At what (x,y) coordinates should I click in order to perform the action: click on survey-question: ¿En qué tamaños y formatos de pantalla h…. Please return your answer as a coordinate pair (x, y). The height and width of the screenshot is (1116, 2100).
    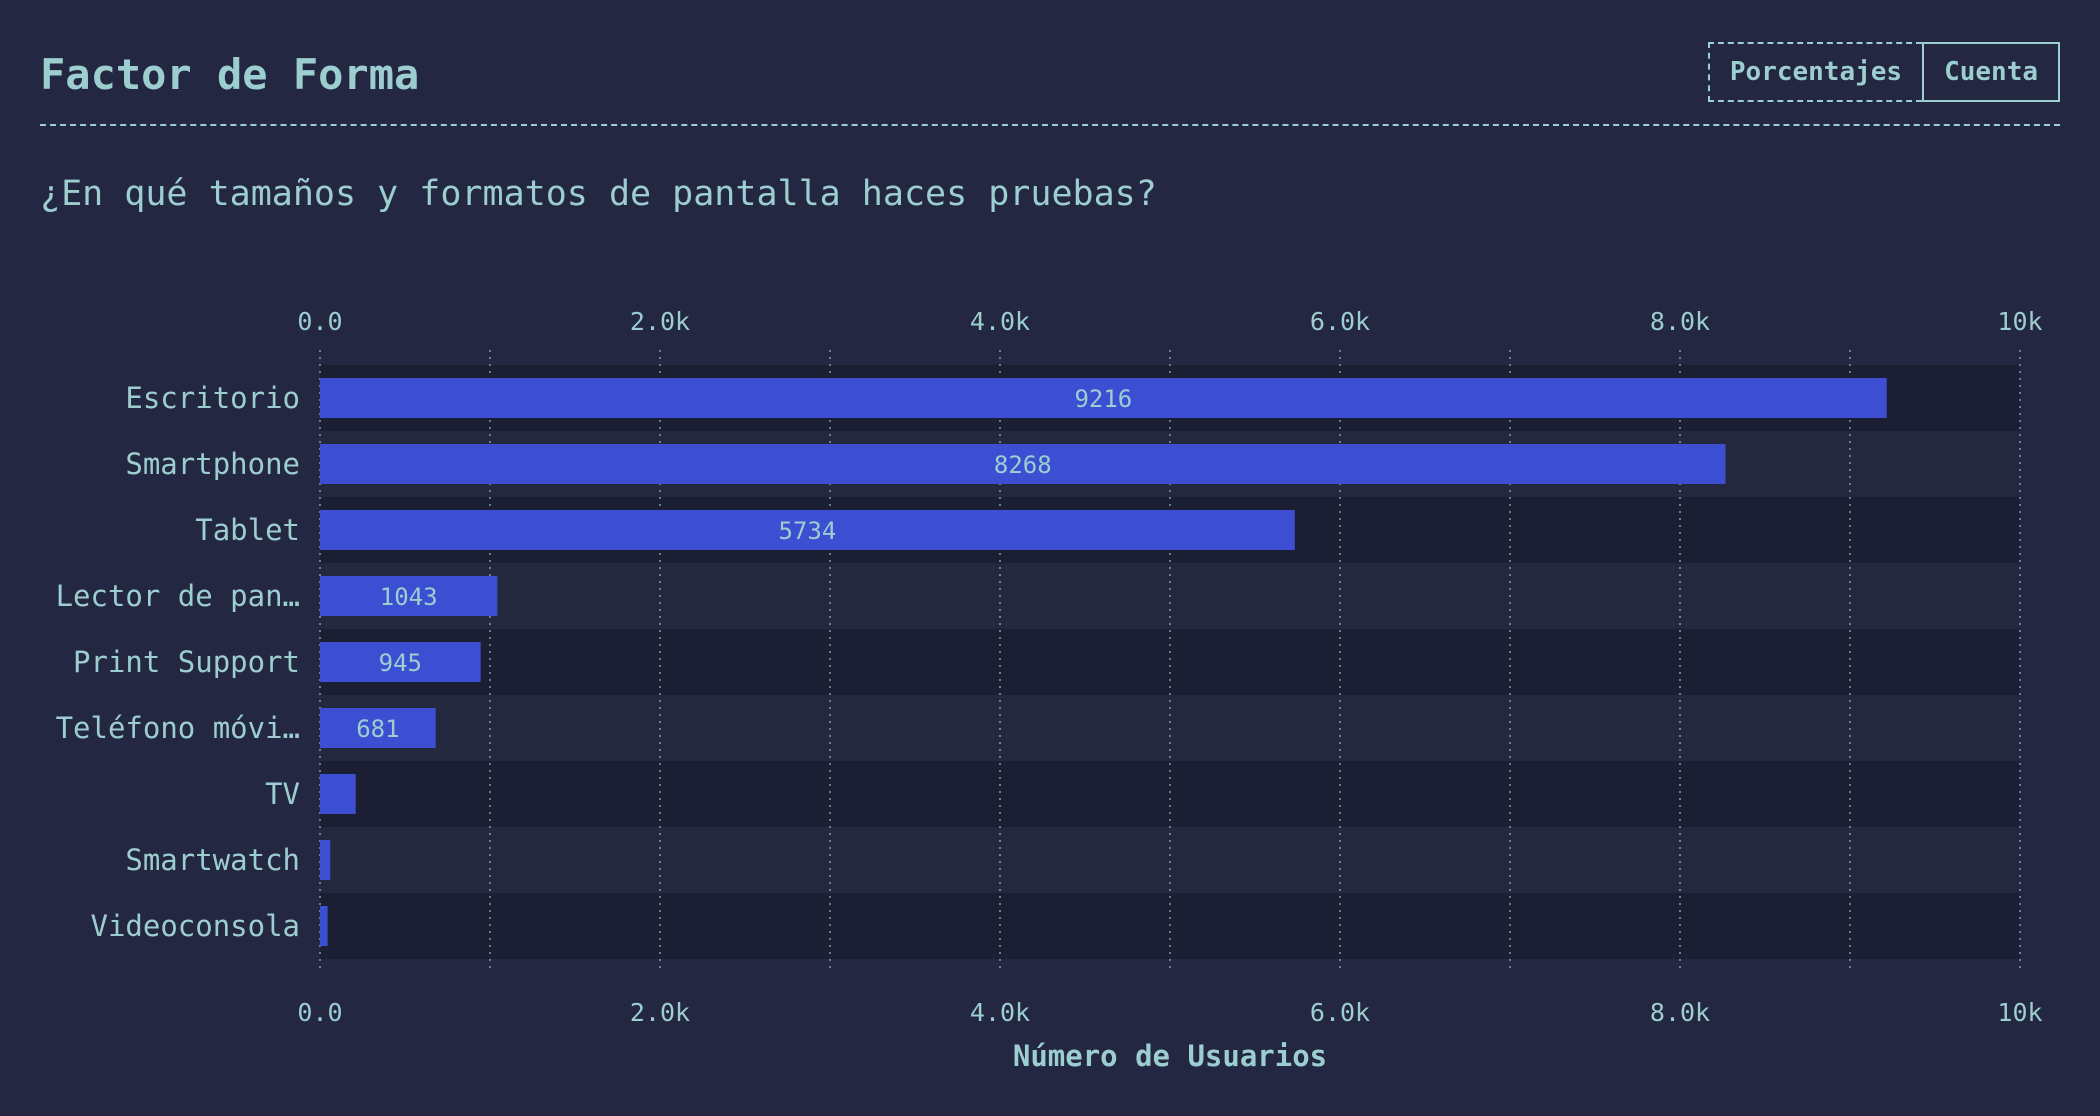
    Looking at the image, I should click on (598, 194).